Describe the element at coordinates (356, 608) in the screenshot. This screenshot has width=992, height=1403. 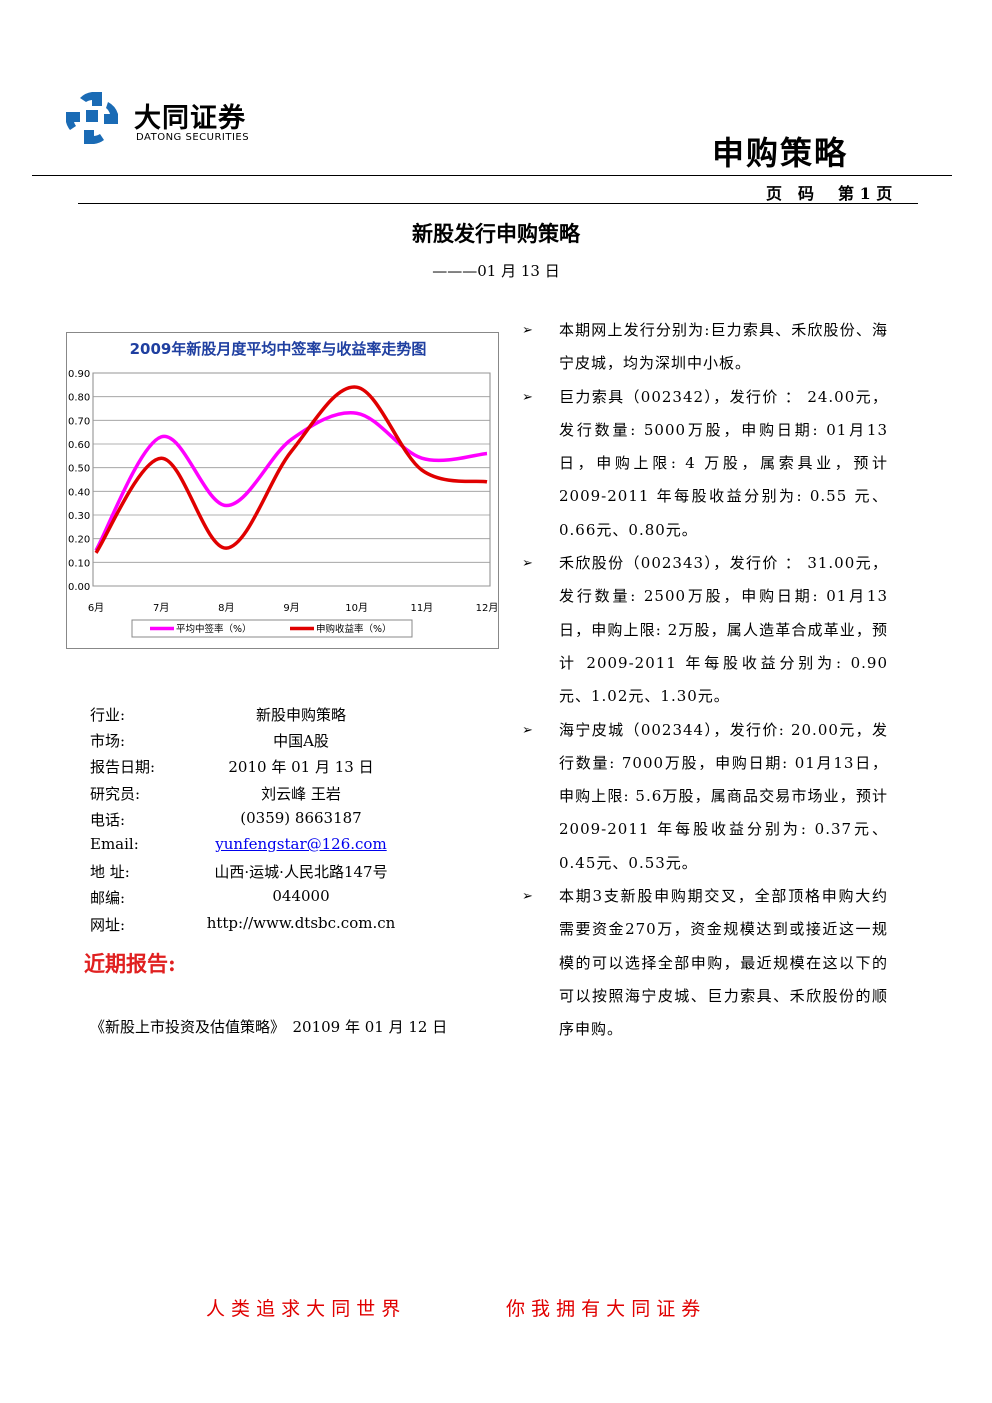
I see `x-tick-label: 10月` at that location.